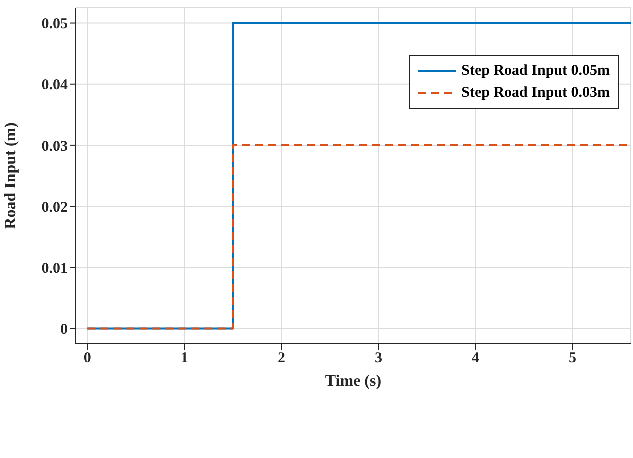 The width and height of the screenshot is (633, 458). What do you see at coordinates (184, 358) in the screenshot?
I see `x-tick-label: 1` at bounding box center [184, 358].